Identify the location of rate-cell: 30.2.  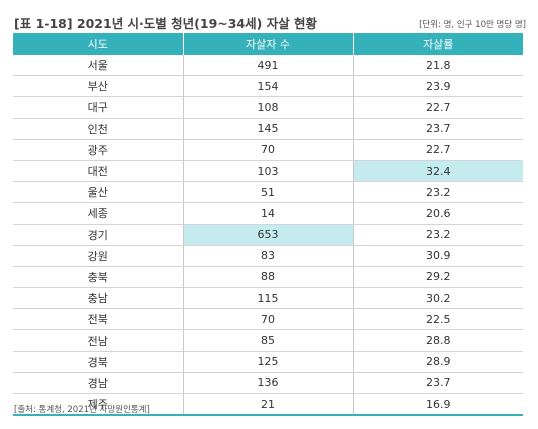
(437, 298).